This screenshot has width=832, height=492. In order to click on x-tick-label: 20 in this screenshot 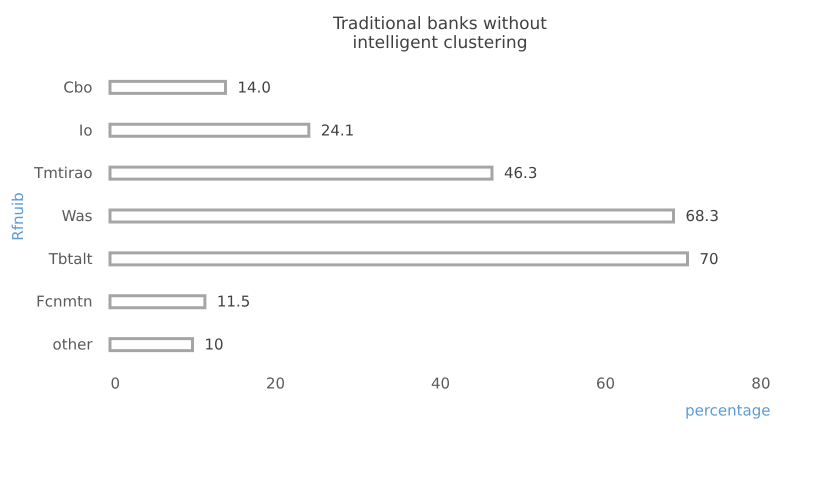, I will do `click(276, 383)`.